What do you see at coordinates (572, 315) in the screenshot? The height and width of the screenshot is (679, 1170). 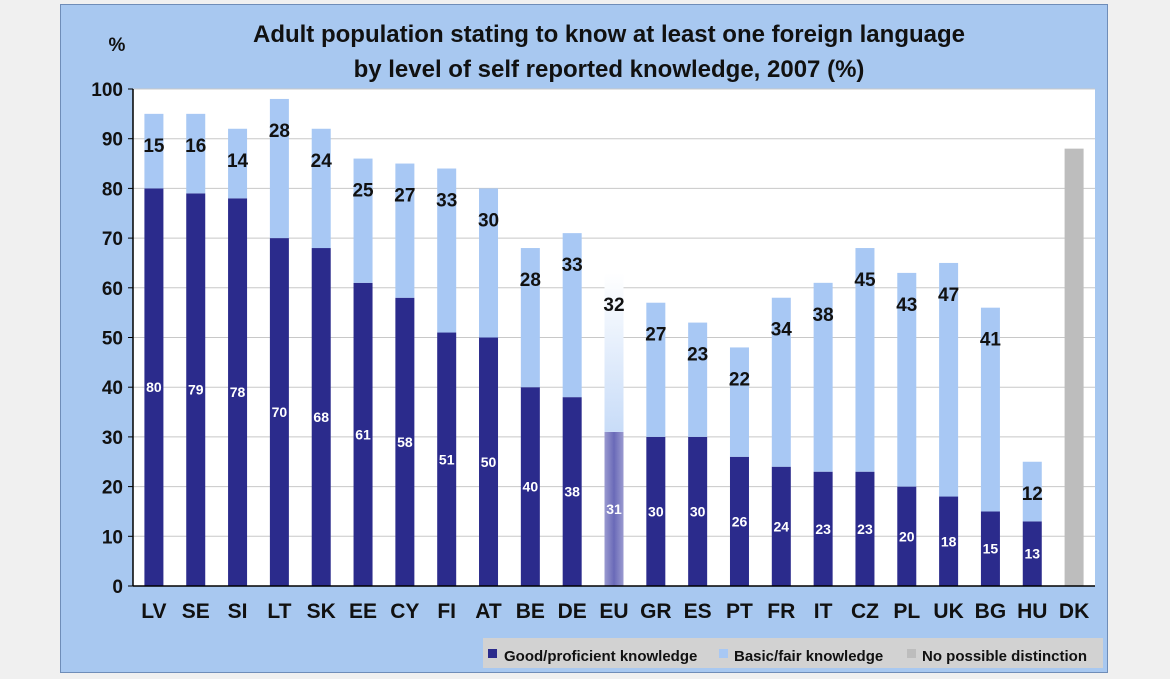 I see `bar-basic-de` at bounding box center [572, 315].